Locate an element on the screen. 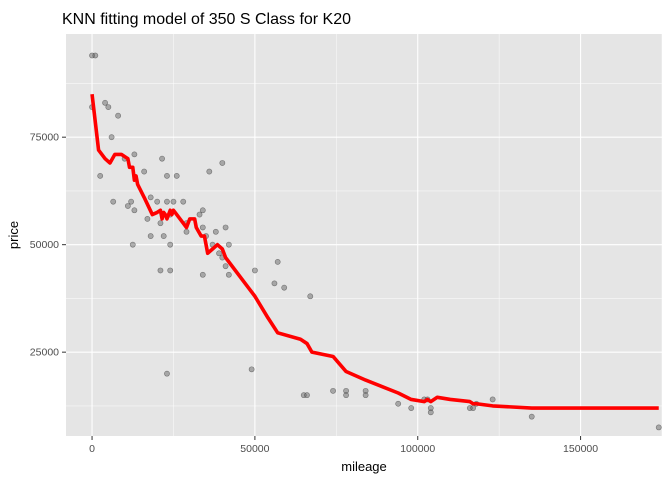 This screenshot has width=672, height=480. y-axis: 25000 50000 75000 is located at coordinates (48, 245).